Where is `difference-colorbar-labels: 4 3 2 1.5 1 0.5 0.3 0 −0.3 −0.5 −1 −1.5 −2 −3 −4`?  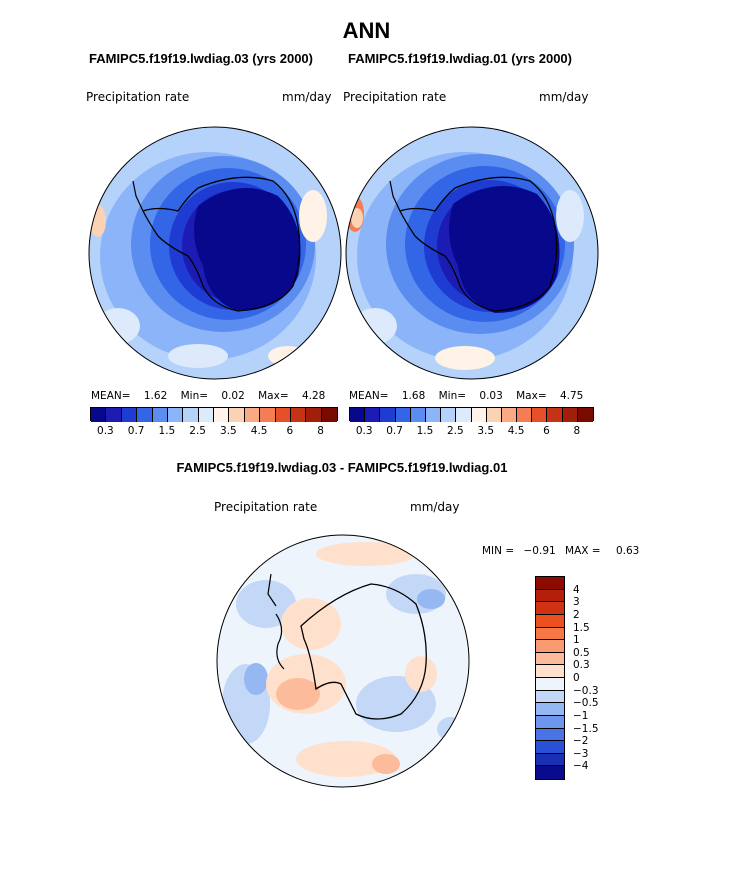
difference-colorbar-labels: 4 3 2 1.5 1 0.5 0.3 0 −0.3 −0.5 −1 −1.5 −2 −3 −4 is located at coordinates (594, 678).